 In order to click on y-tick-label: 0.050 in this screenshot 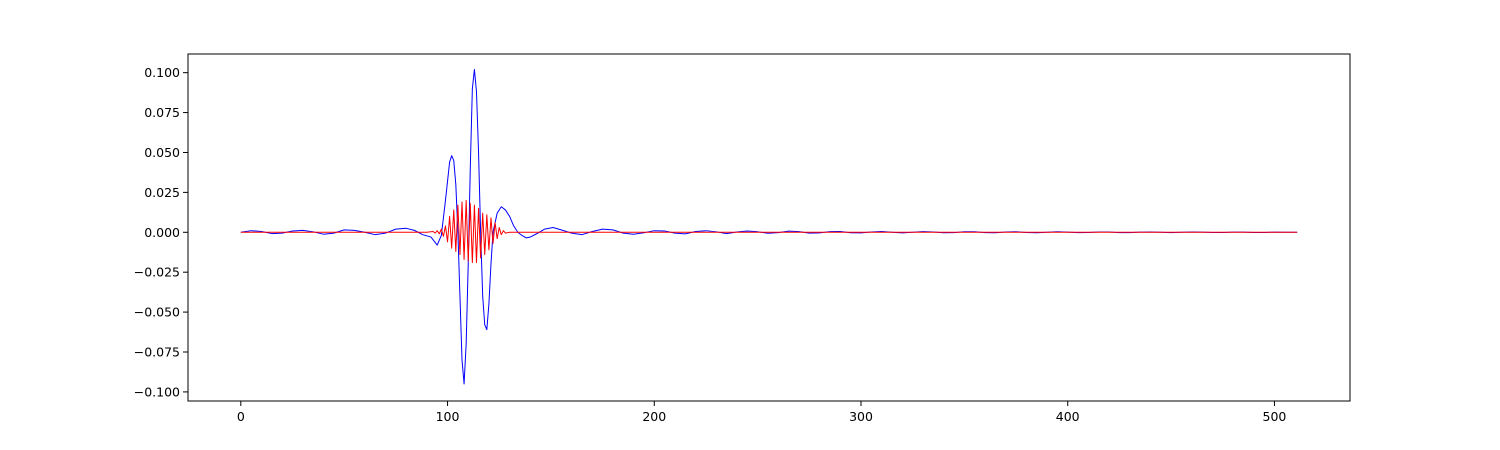, I will do `click(162, 152)`.